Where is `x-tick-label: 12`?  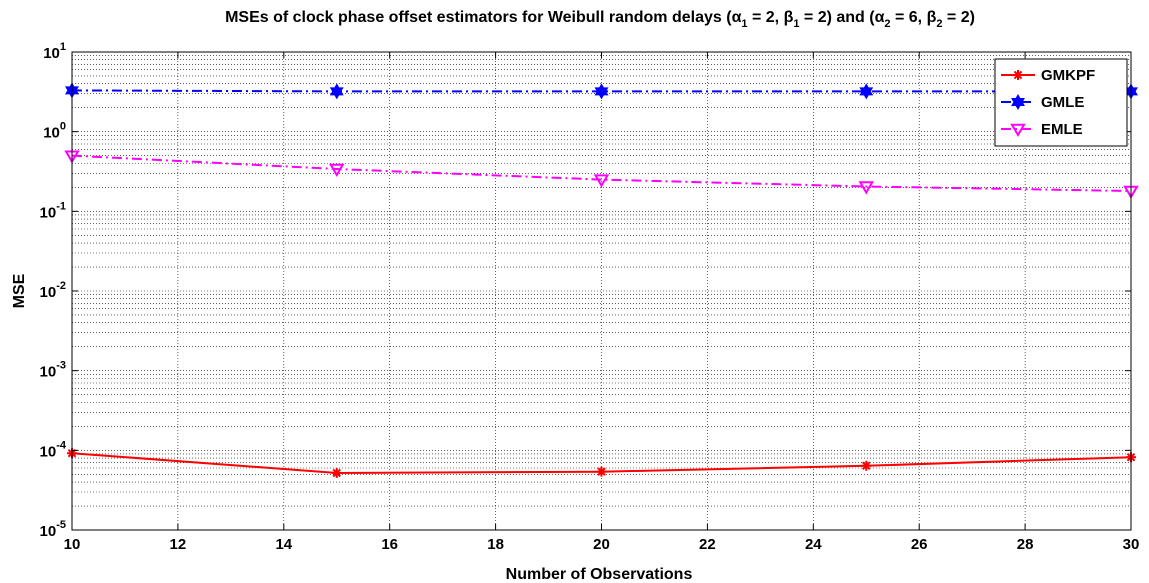 x-tick-label: 12 is located at coordinates (178, 544).